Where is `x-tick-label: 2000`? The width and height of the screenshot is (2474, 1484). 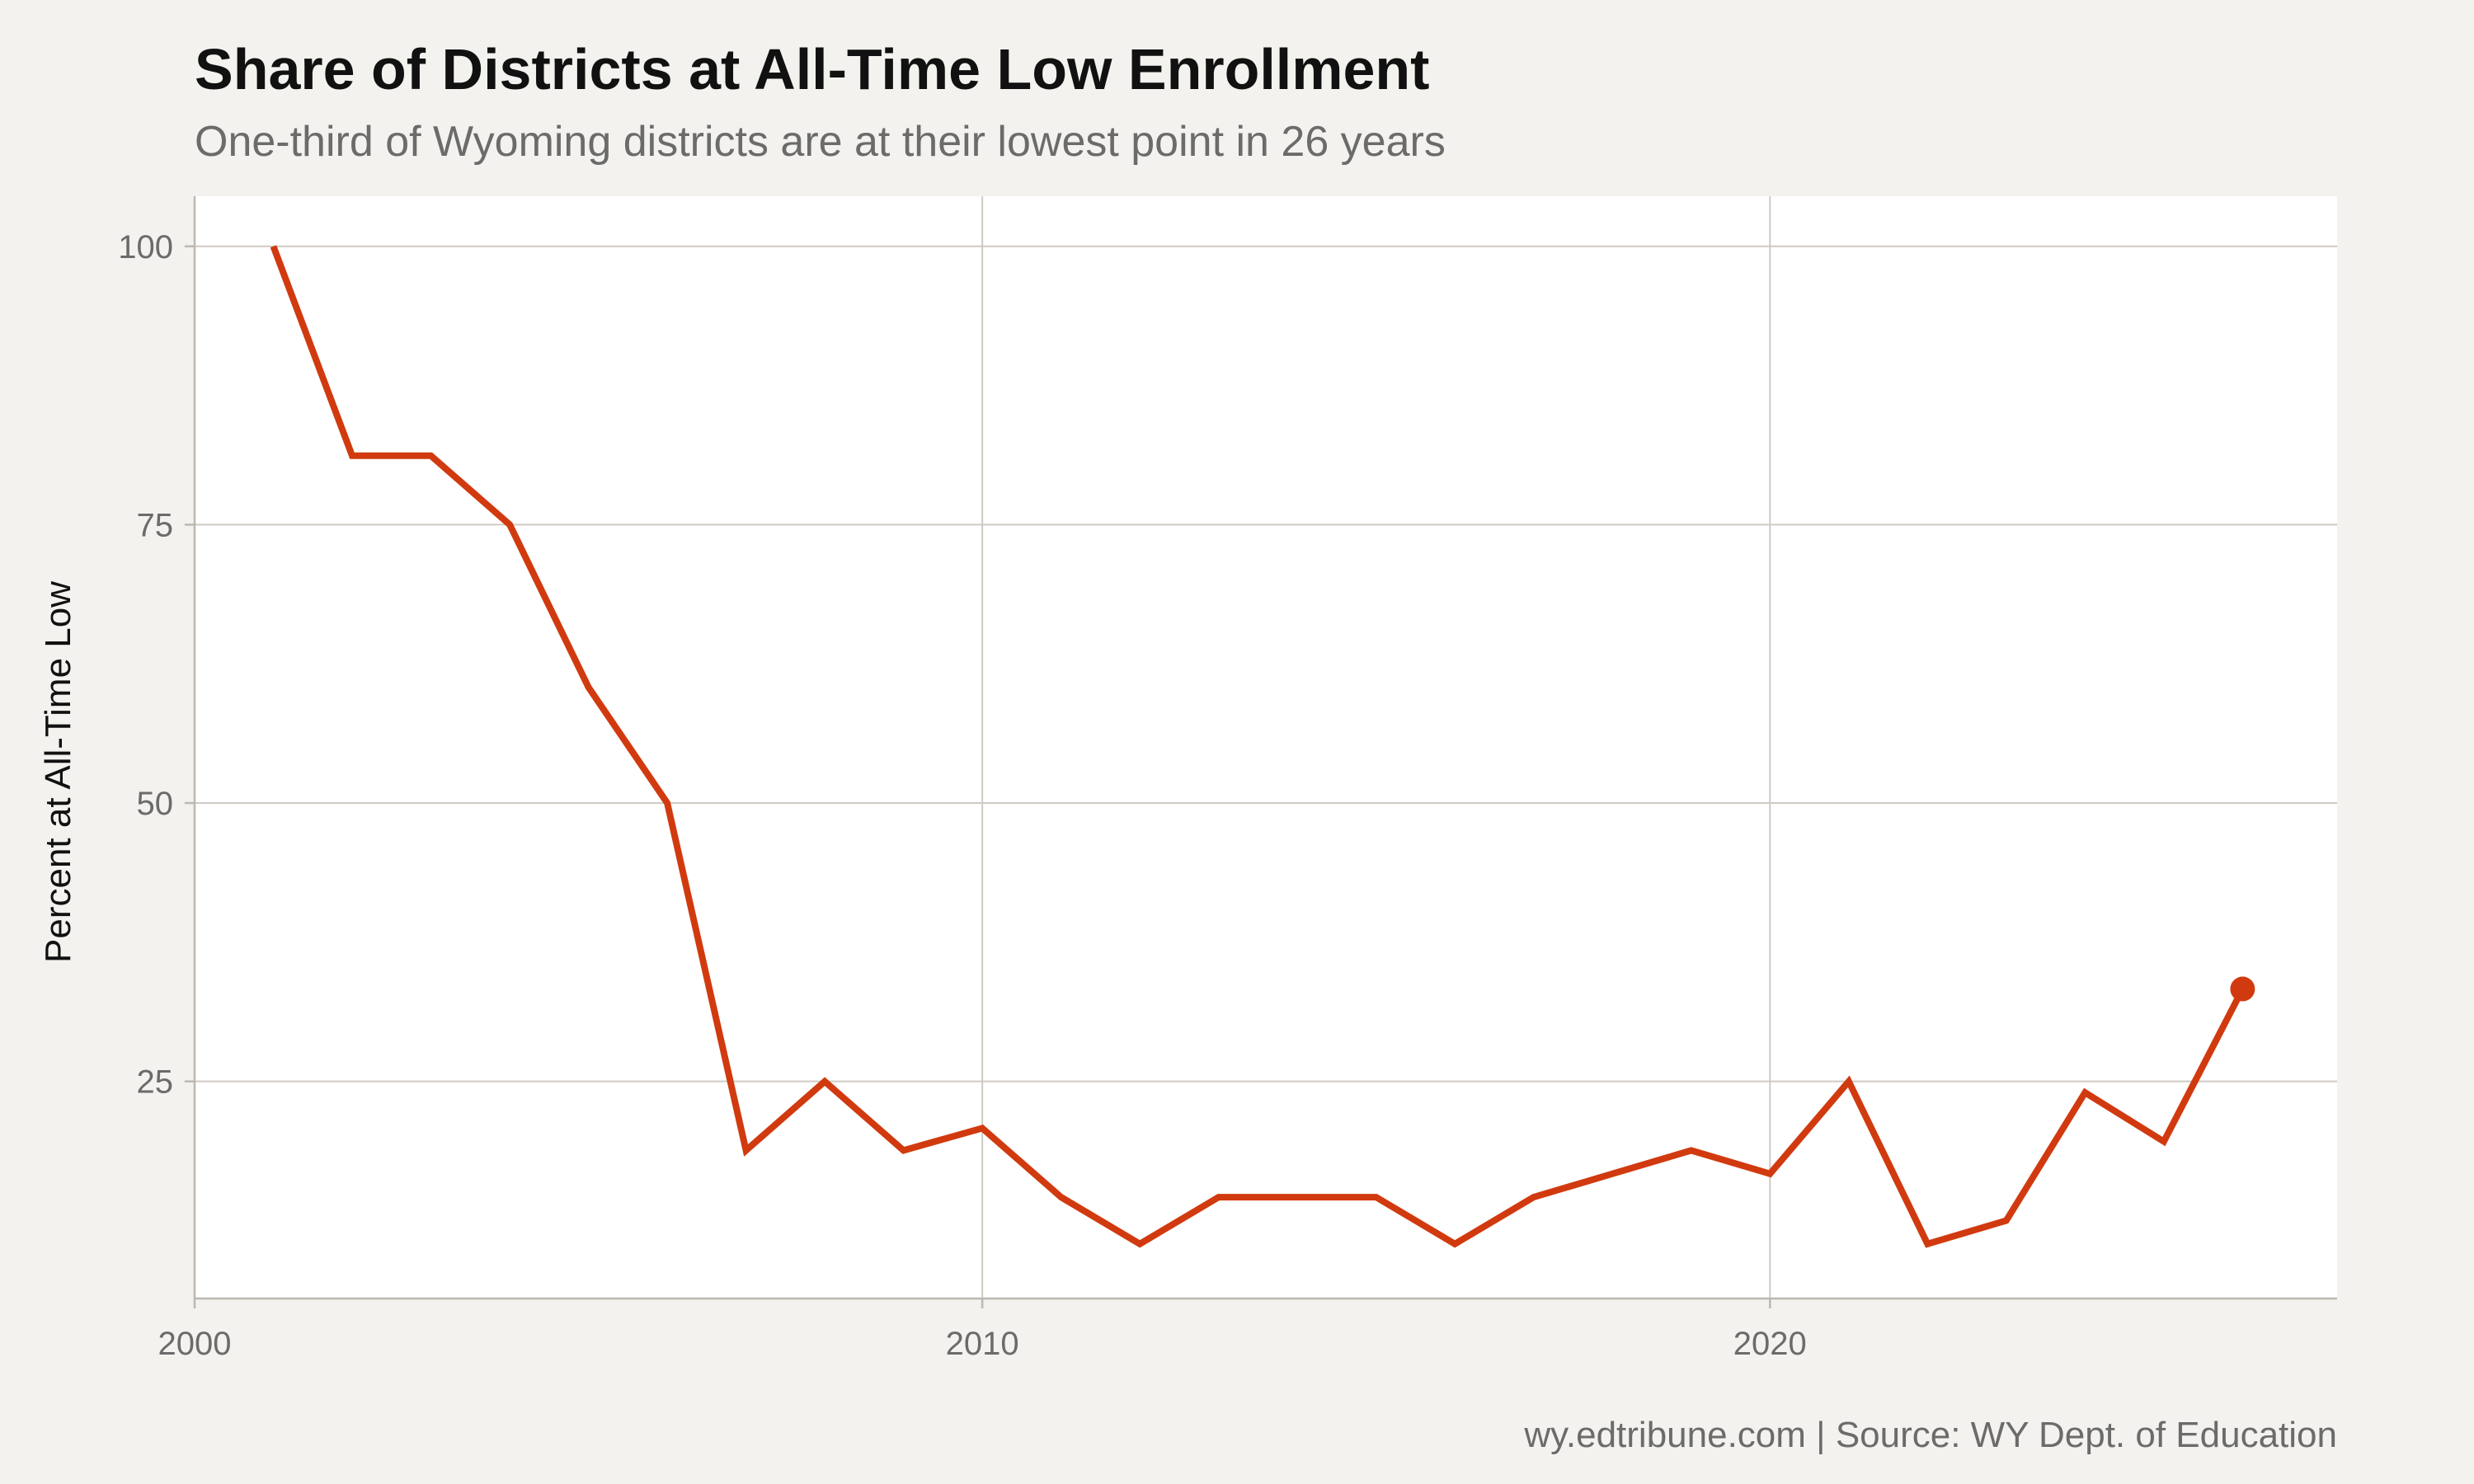
x-tick-label: 2000 is located at coordinates (195, 1344).